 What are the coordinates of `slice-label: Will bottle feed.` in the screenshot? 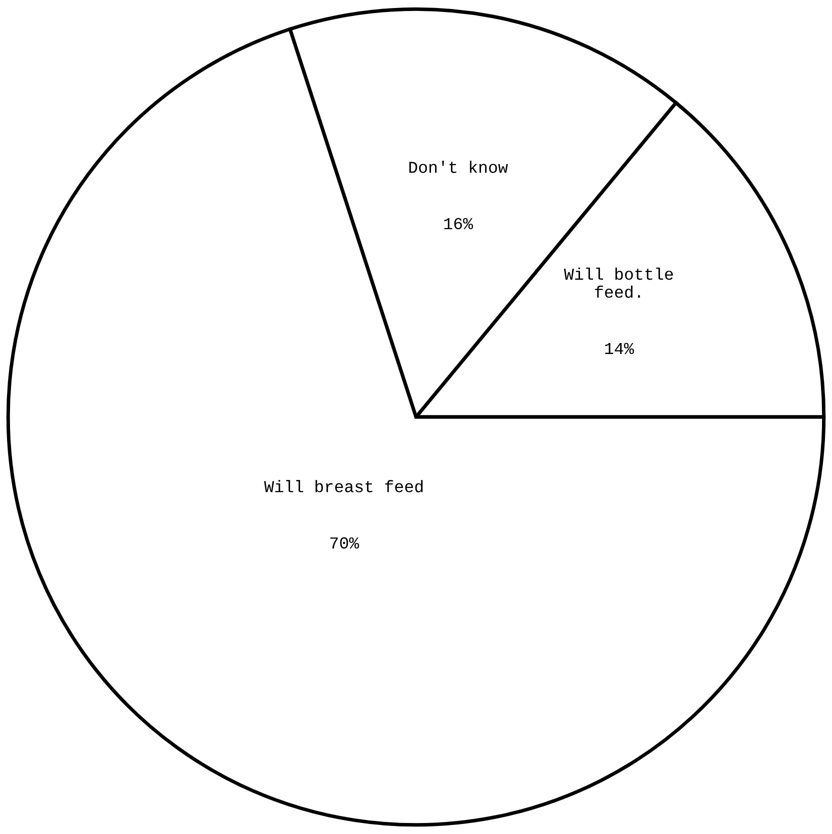 It's located at (618, 283).